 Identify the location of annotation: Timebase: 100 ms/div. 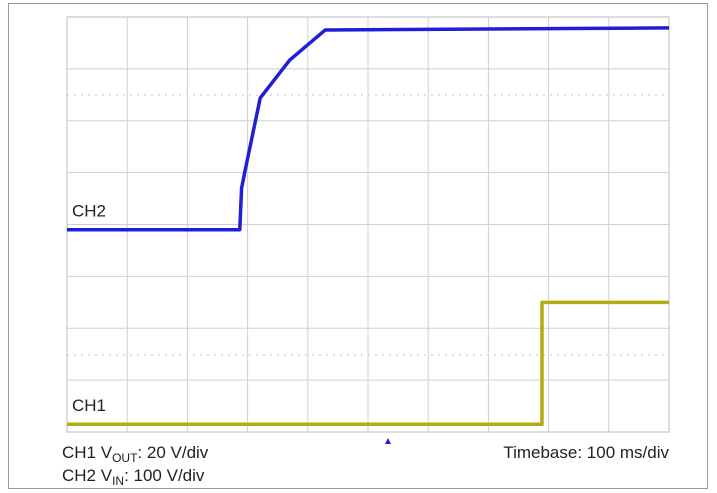
(586, 452).